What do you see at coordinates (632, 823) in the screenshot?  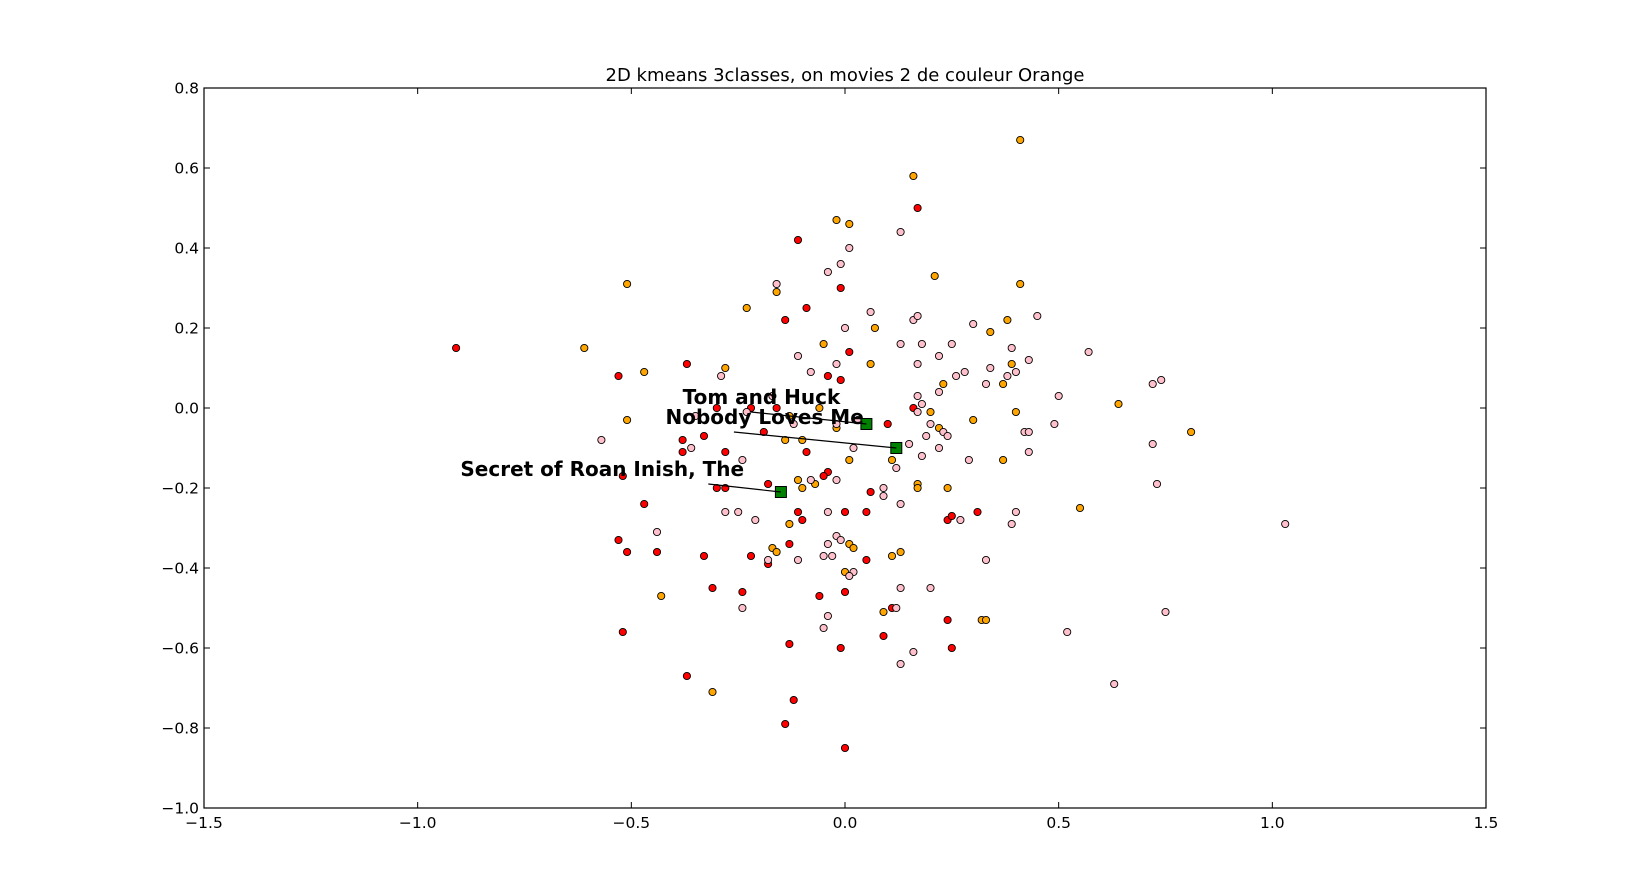 I see `x-tick-label: −0.5` at bounding box center [632, 823].